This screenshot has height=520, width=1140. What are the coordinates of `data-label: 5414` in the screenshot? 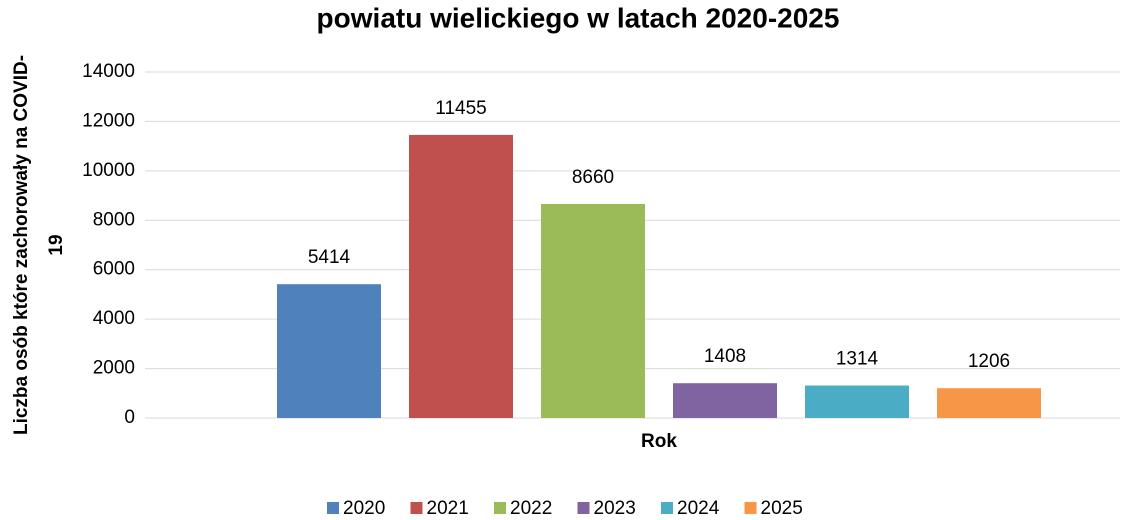 It's located at (329, 257).